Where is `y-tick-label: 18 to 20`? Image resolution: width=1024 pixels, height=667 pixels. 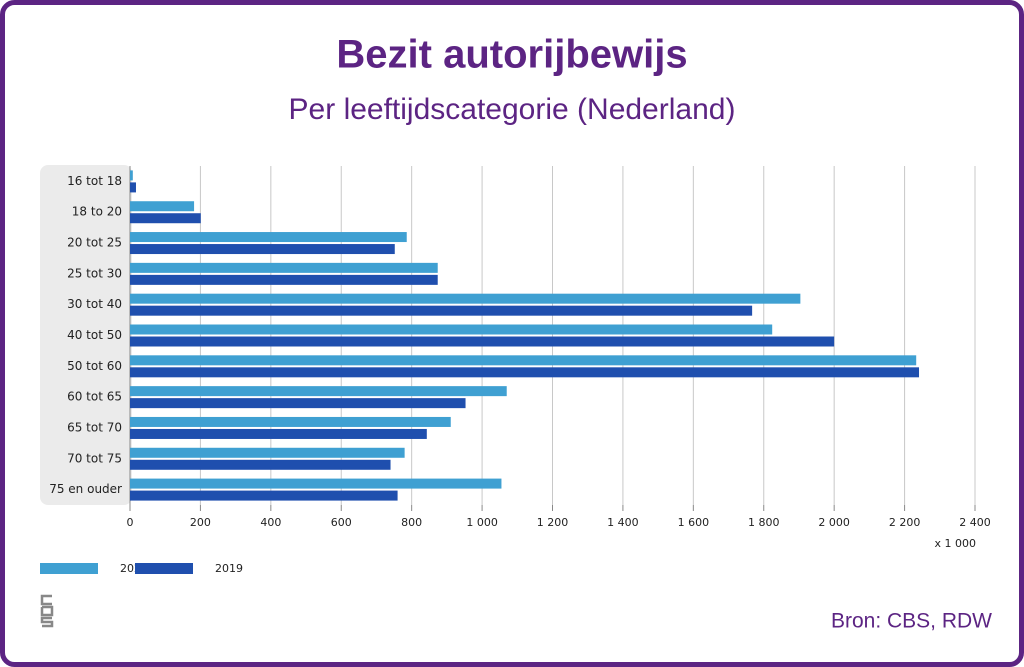
y-tick-label: 18 to 20 is located at coordinates (97, 212).